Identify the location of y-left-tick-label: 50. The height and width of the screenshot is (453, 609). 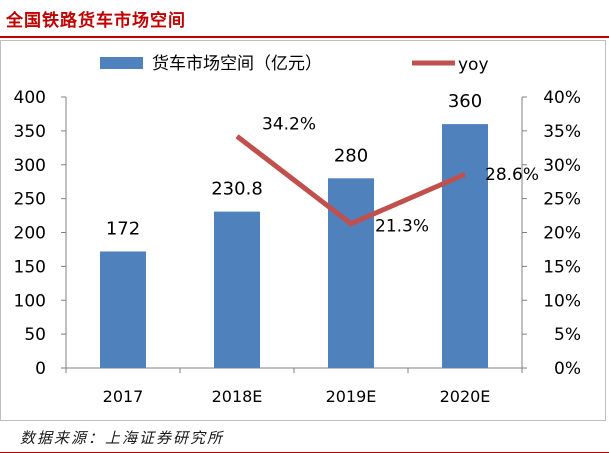
(35, 335).